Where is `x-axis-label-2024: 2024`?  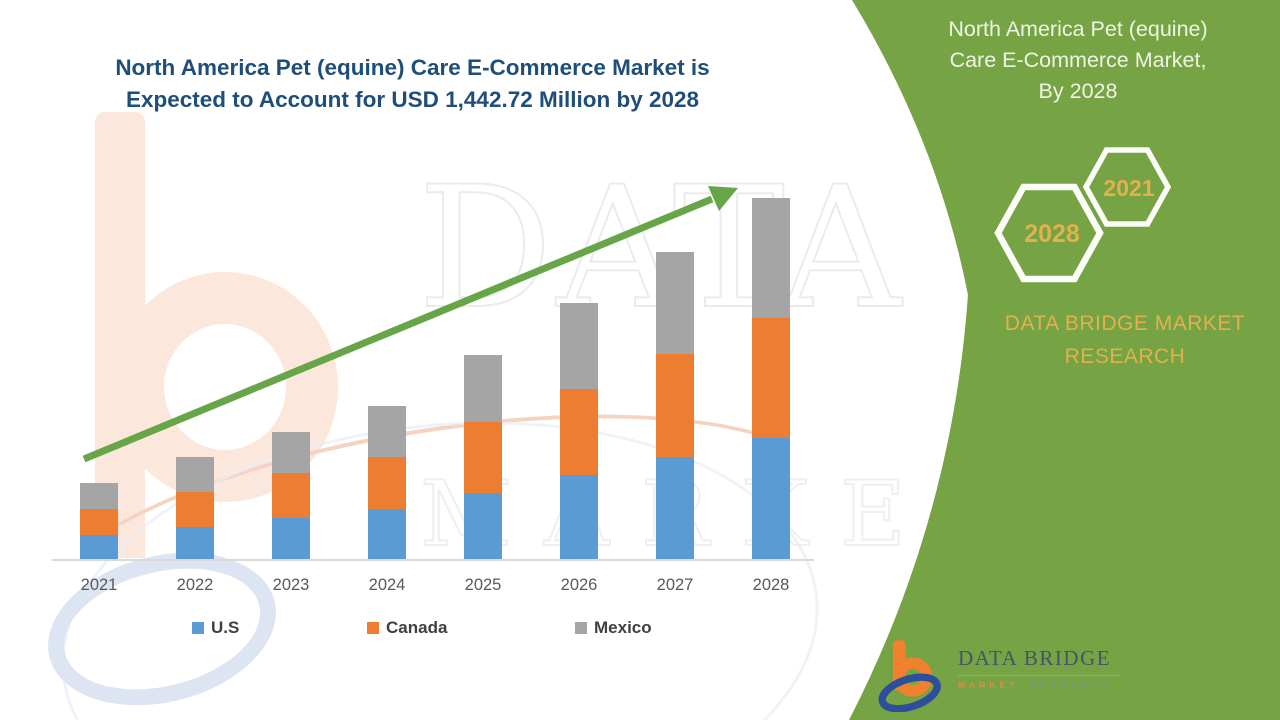 x-axis-label-2024: 2024 is located at coordinates (387, 585).